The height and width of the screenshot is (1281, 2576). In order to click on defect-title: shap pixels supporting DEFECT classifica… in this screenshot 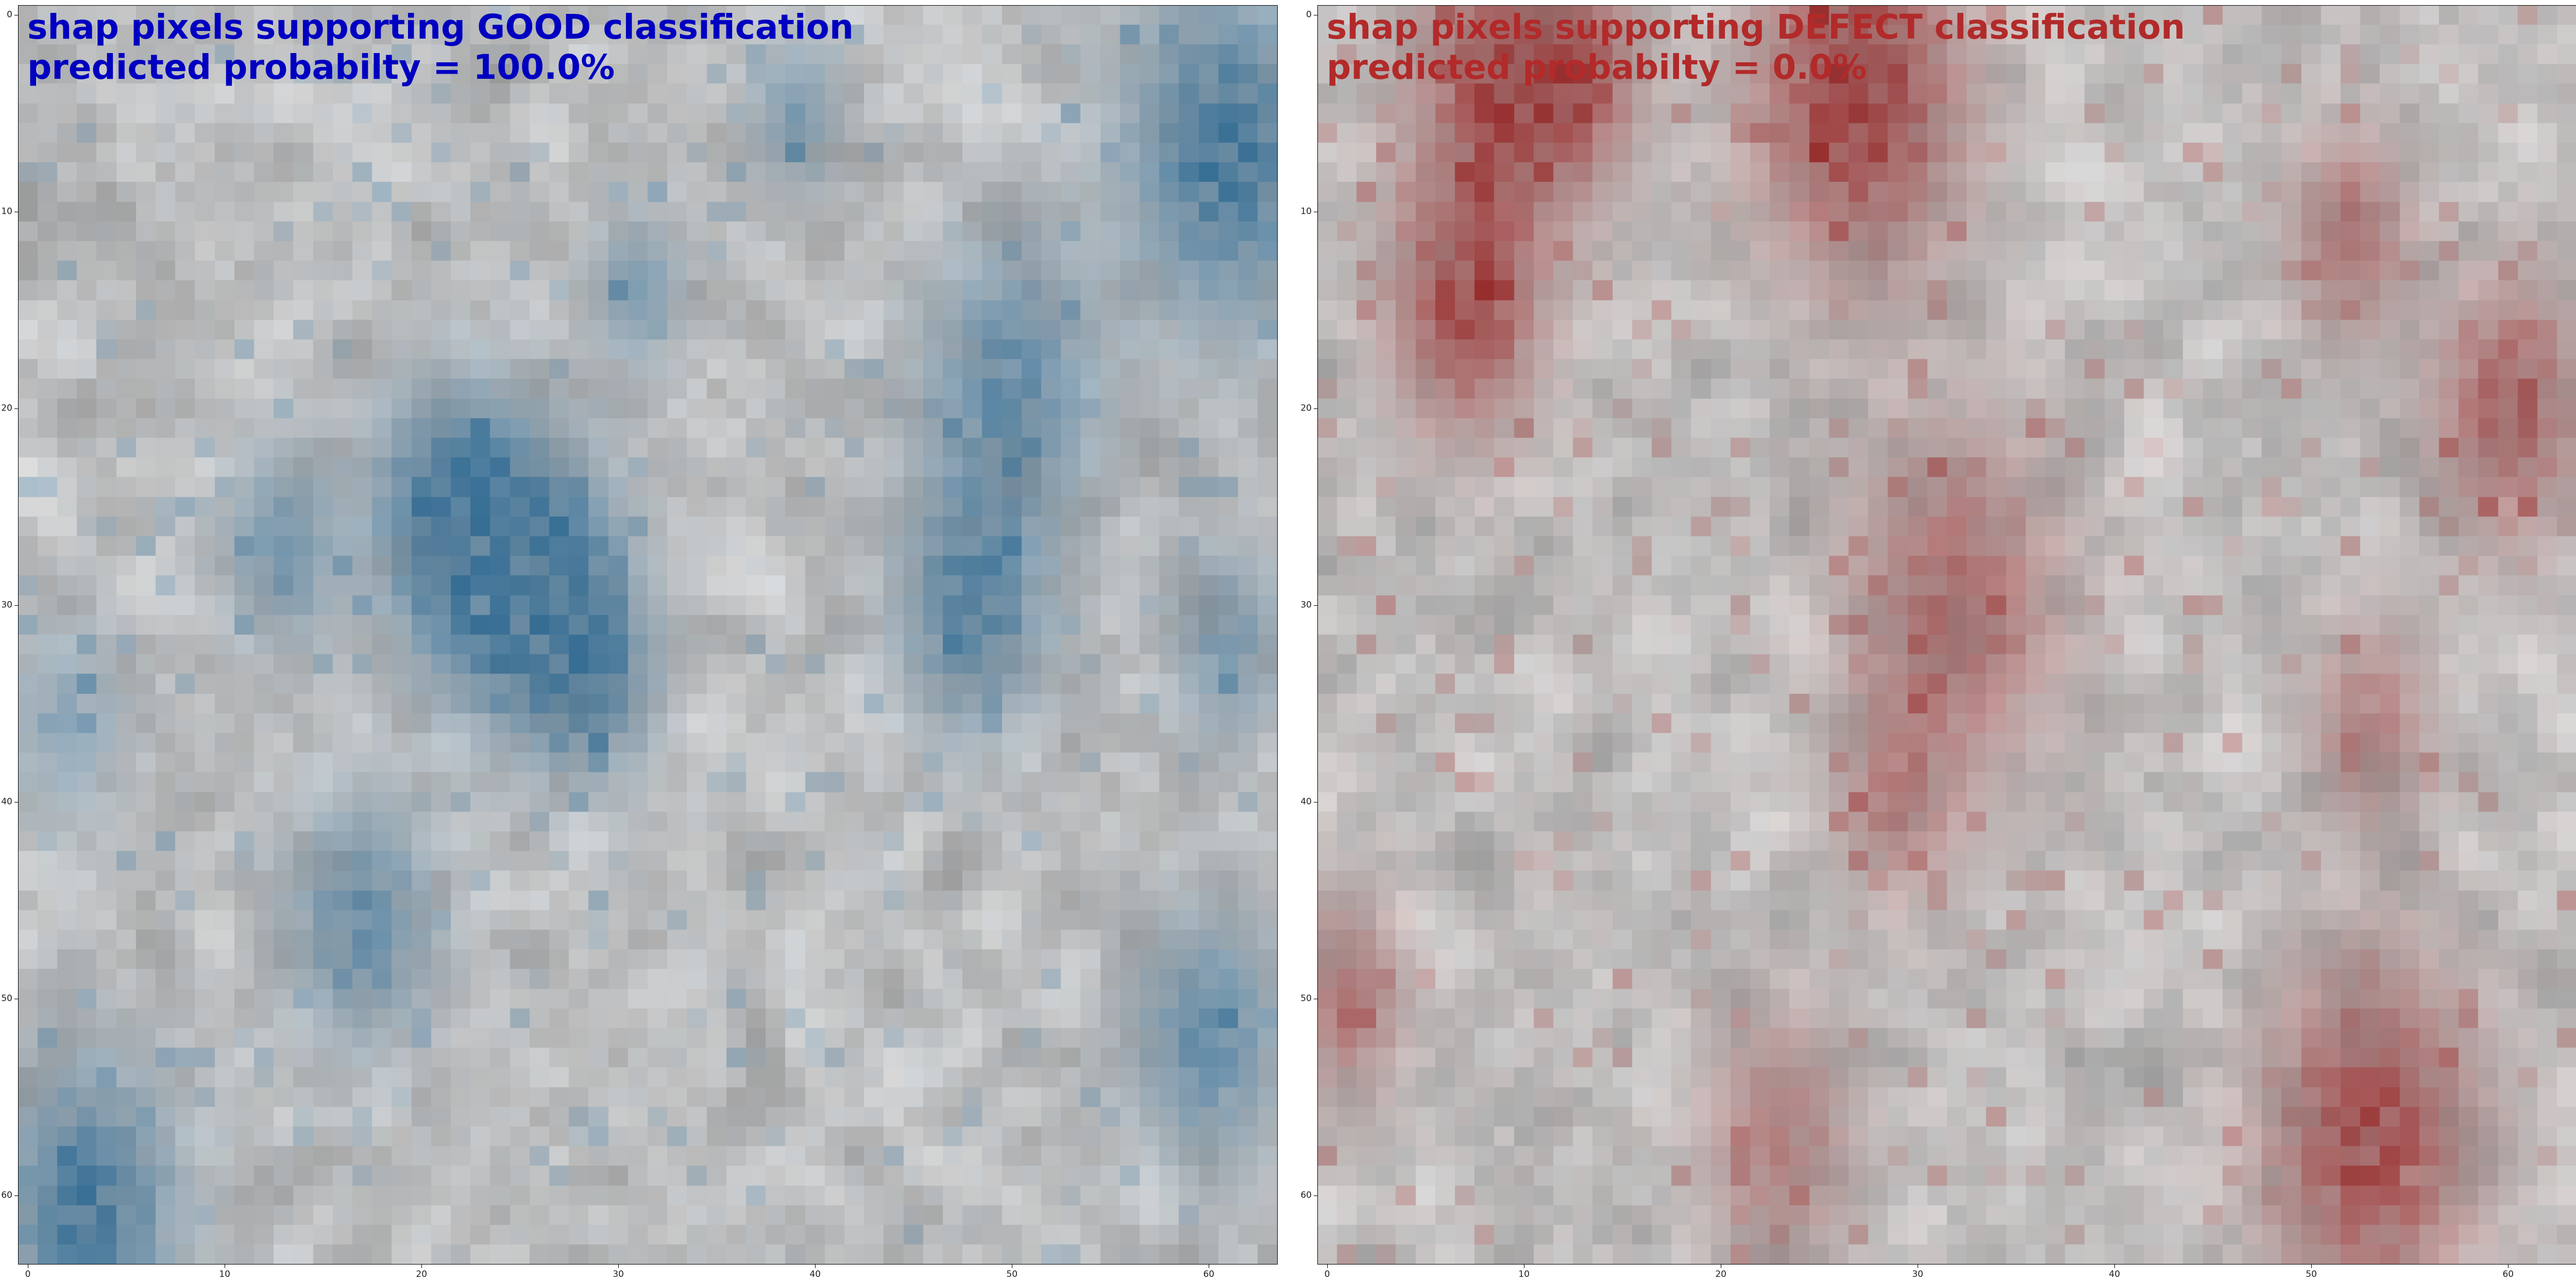, I will do `click(1756, 27)`.